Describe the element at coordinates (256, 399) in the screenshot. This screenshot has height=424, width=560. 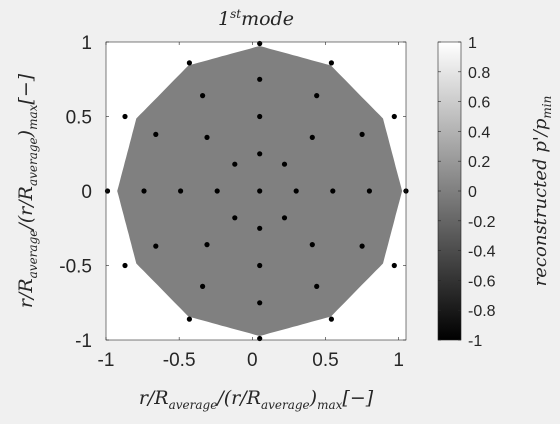
I see `x-axis-label: r/Raverage/(r/Raverage)max[−]` at that location.